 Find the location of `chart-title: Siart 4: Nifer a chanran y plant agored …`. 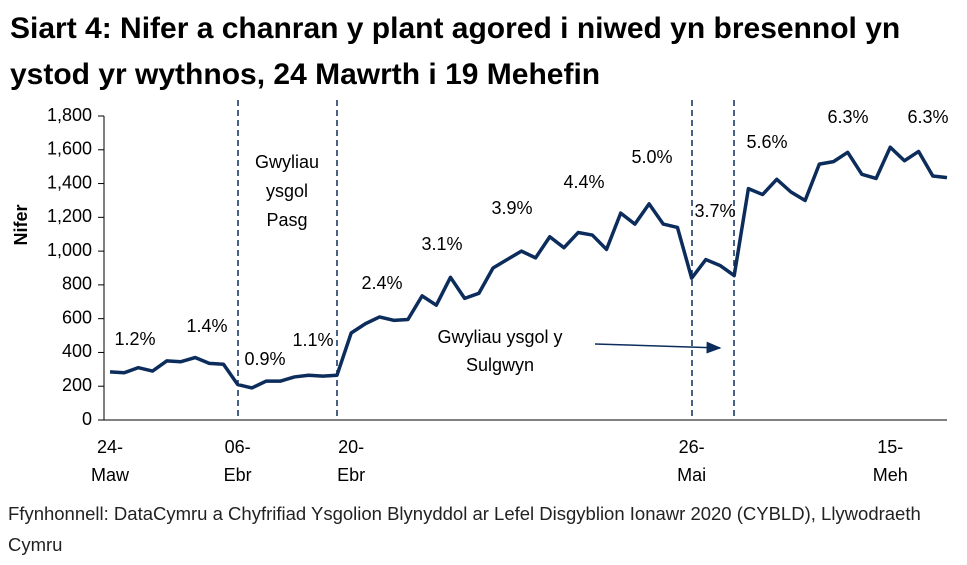

chart-title: Siart 4: Nifer a chanran y plant agored … is located at coordinates (455, 51).